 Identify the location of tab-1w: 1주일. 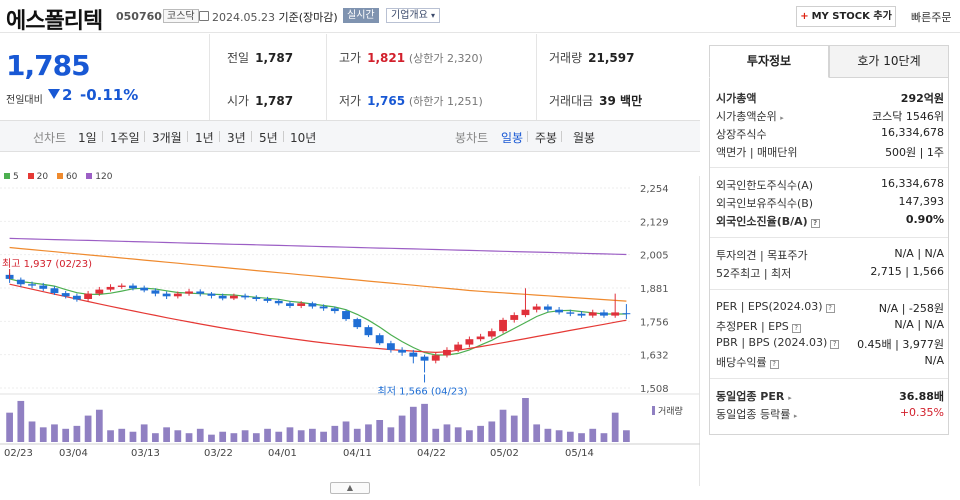
(125, 138).